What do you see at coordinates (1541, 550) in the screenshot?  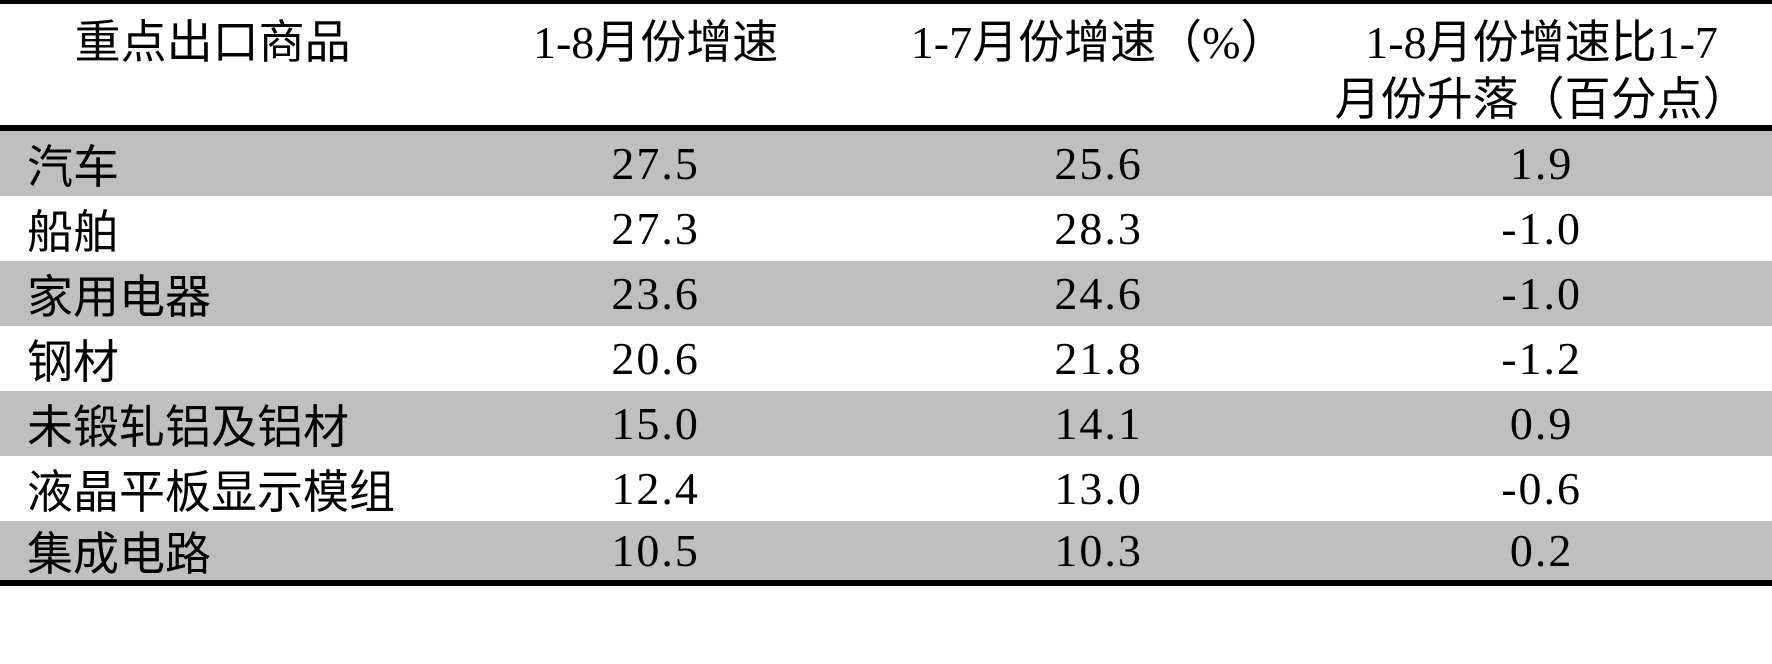 I see `change-value: 0.2` at bounding box center [1541, 550].